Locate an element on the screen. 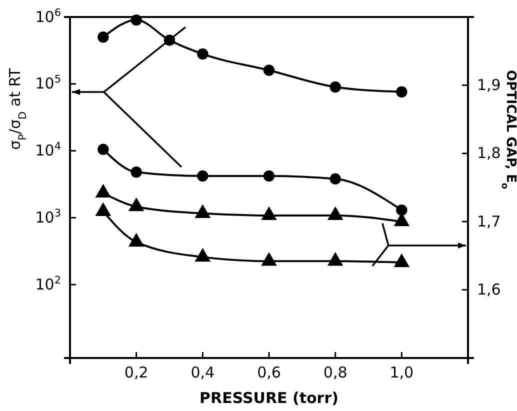 Image resolution: width=517 pixels, height=411 pixels. y-tick-label: 10$^{5}$ is located at coordinates (48, 83).